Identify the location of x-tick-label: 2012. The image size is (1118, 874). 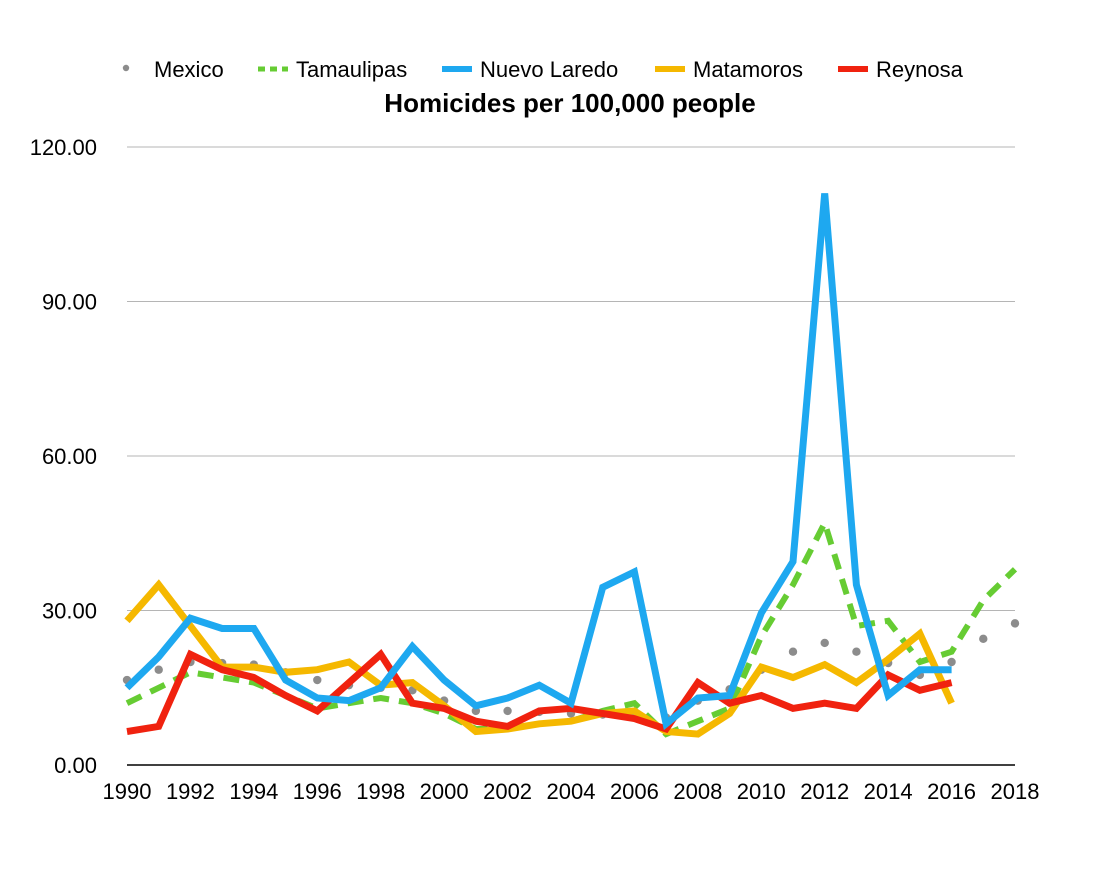
(824, 791).